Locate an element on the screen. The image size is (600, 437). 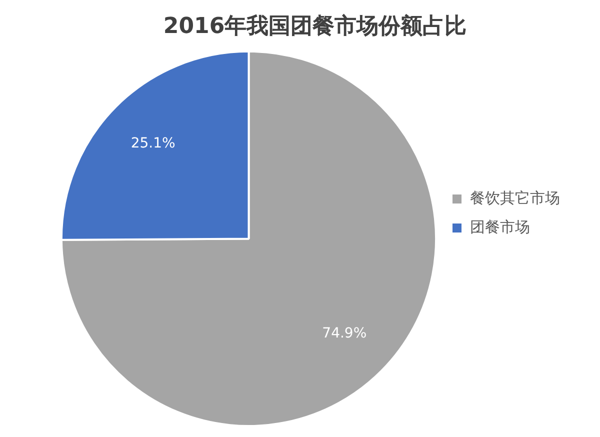
data-label: 74.9% is located at coordinates (344, 333).